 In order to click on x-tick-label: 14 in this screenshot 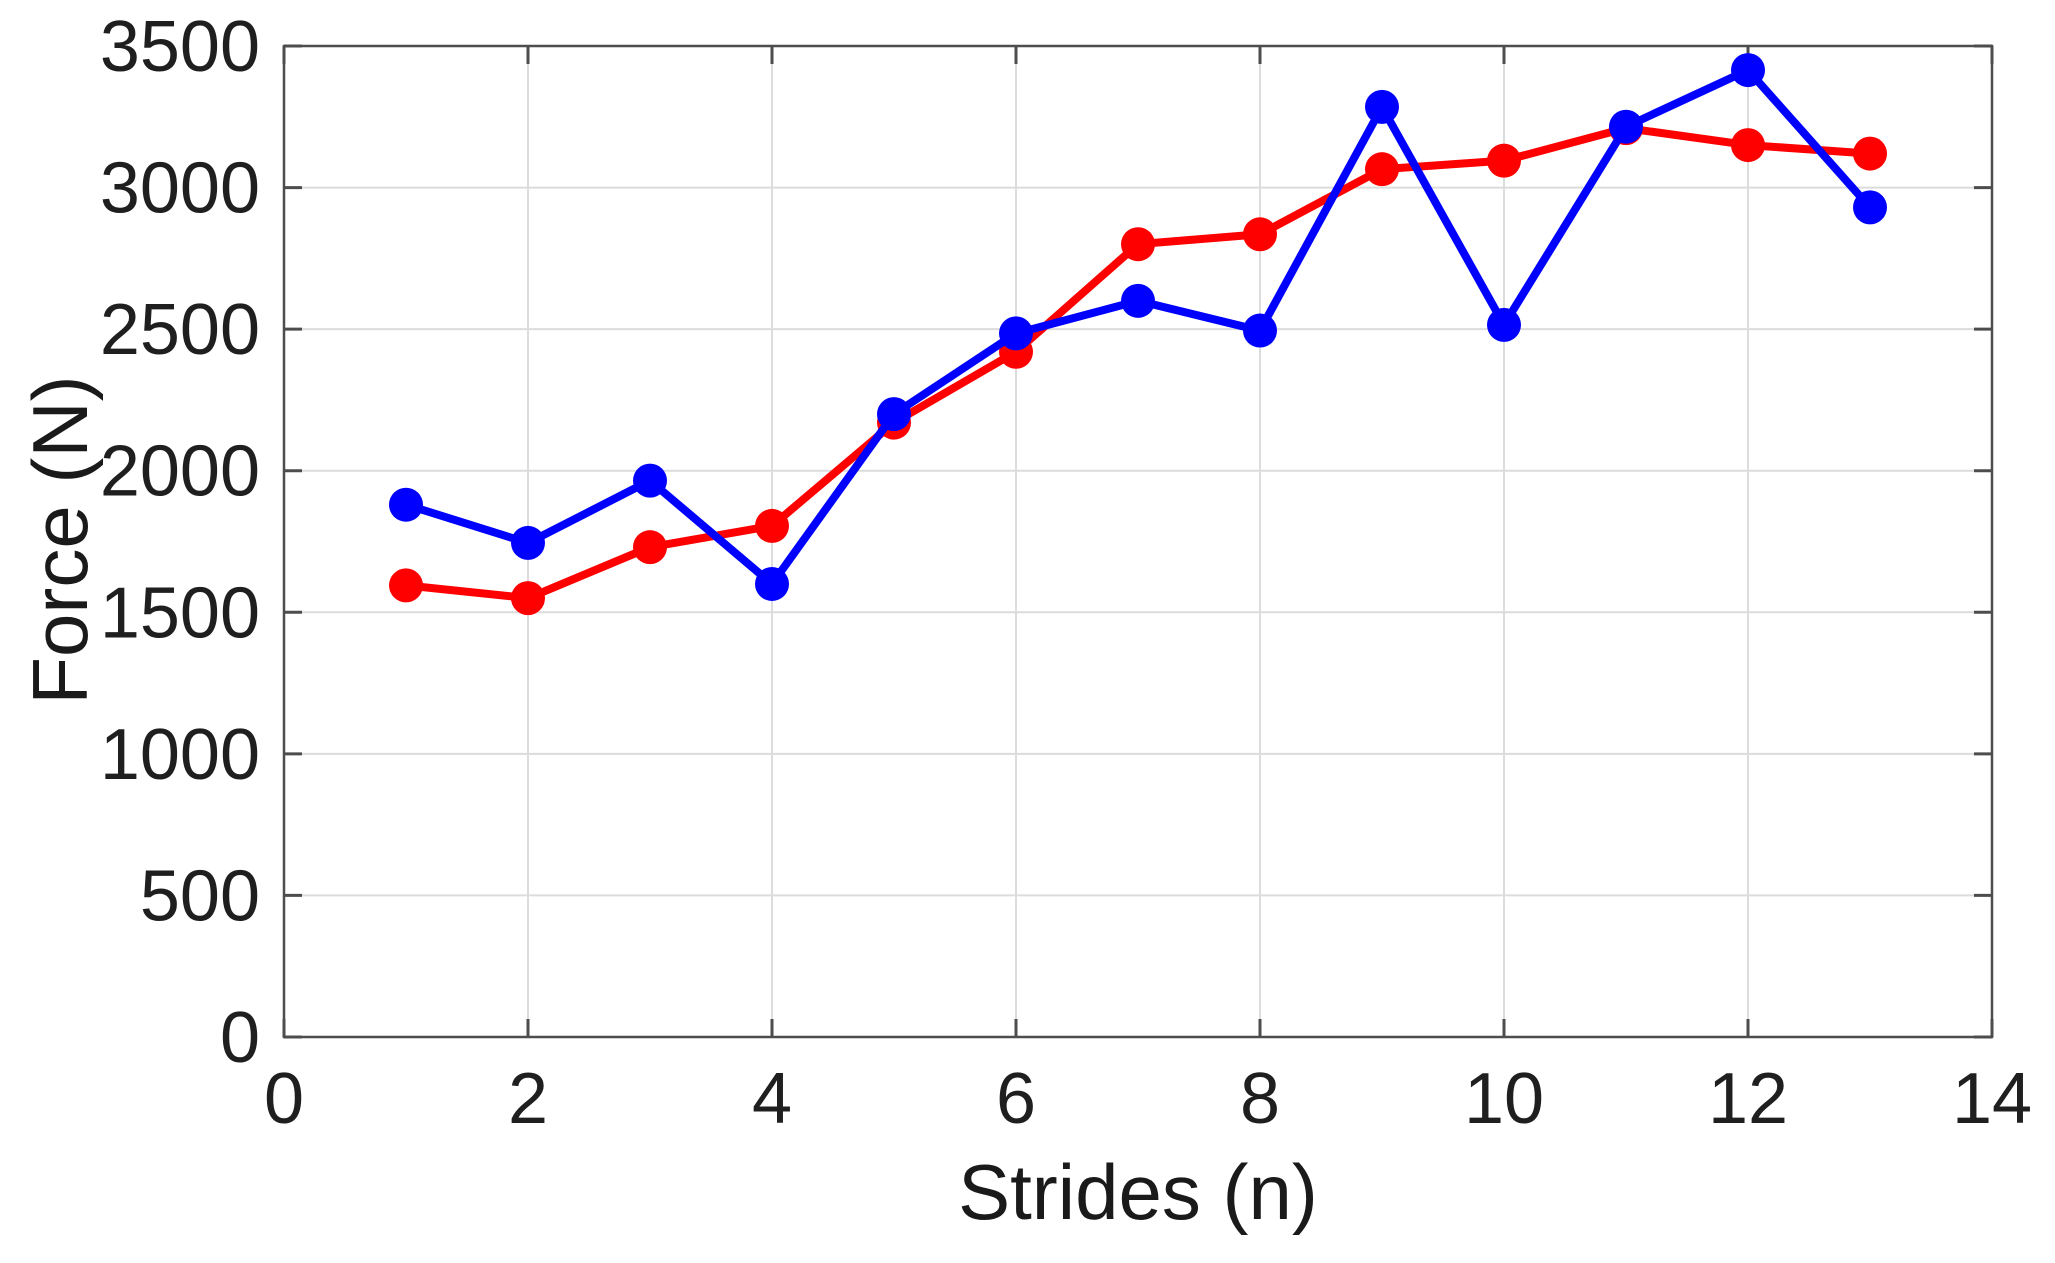, I will do `click(1992, 1099)`.